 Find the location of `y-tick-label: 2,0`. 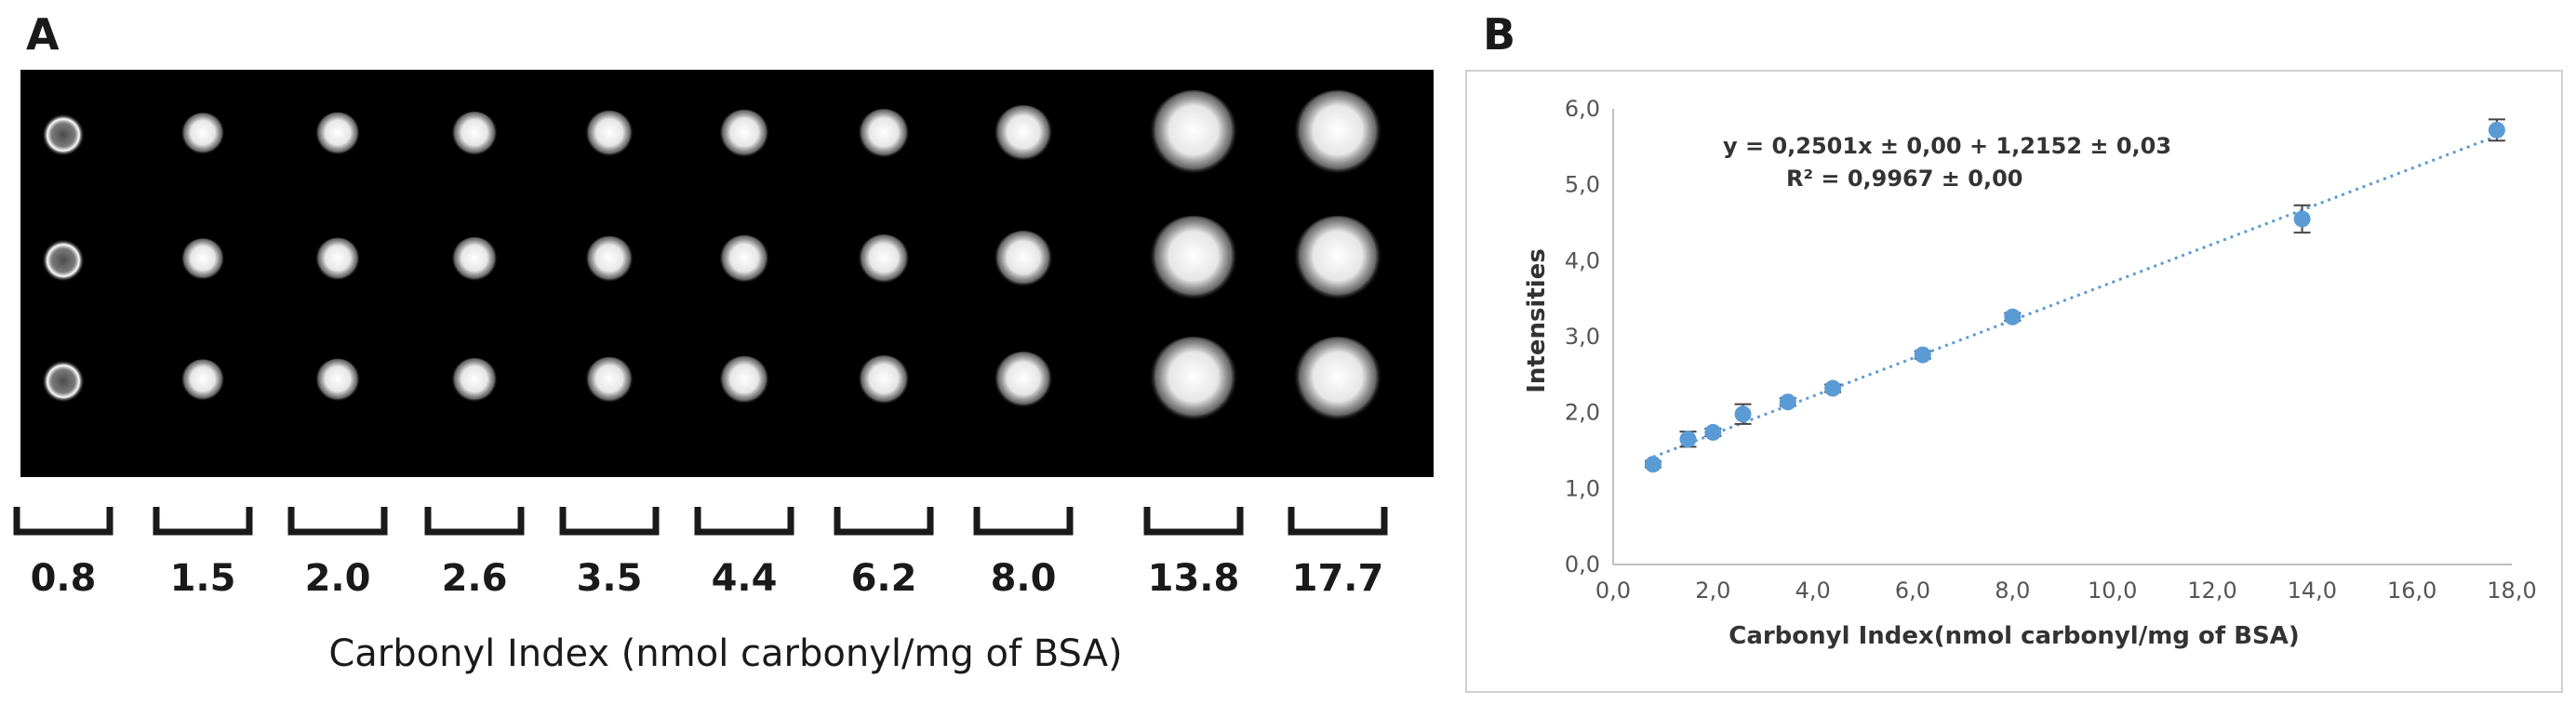

y-tick-label: 2,0 is located at coordinates (1582, 413).